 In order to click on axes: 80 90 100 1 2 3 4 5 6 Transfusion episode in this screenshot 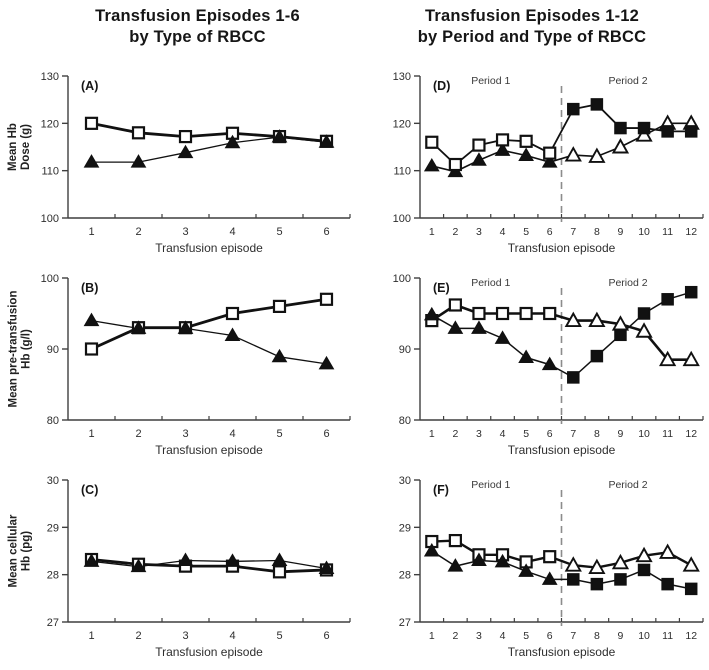, I will do `click(196, 365)`.